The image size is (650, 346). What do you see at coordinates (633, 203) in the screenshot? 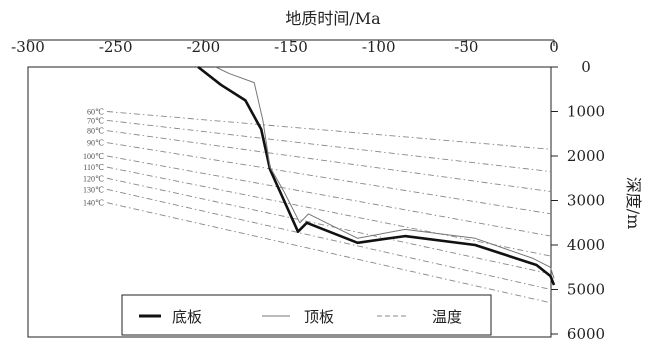
I see `y-axis-title: 深度/m` at bounding box center [633, 203].